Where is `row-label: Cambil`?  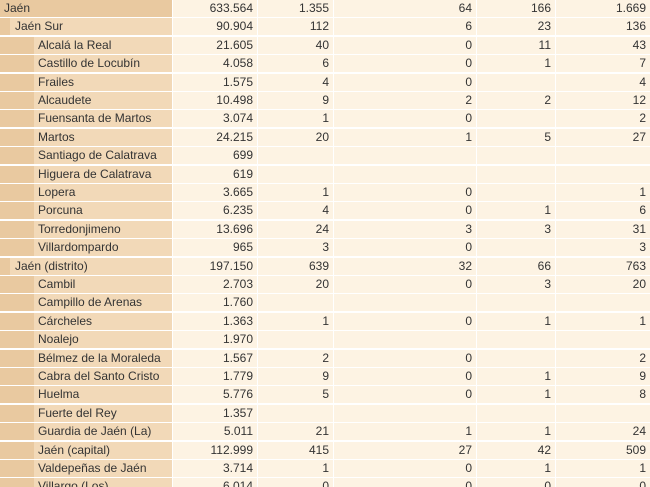 row-label: Cambil is located at coordinates (86, 284).